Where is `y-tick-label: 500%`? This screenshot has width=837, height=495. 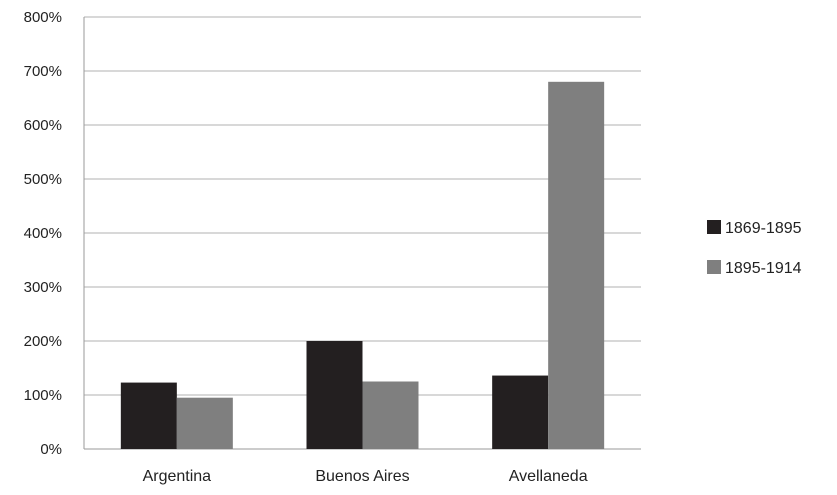 y-tick-label: 500% is located at coordinates (43, 179).